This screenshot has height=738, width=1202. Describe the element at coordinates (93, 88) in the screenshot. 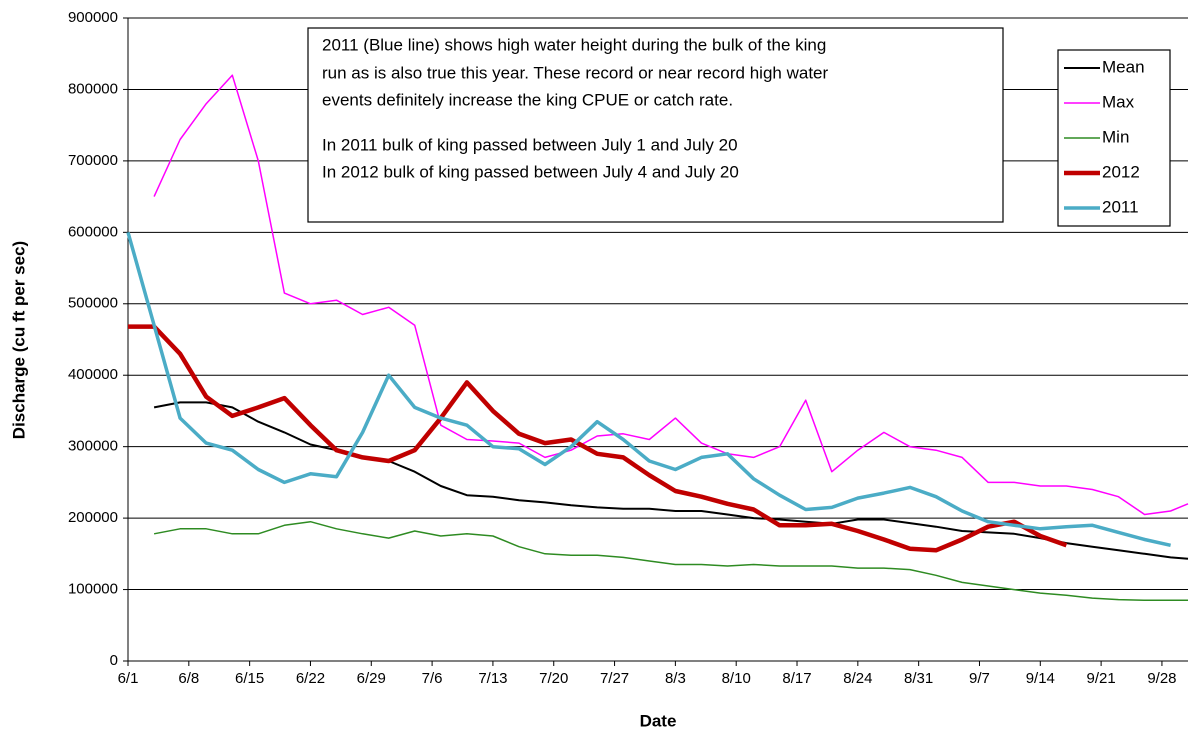

I see `y-tick-label: 800000` at that location.